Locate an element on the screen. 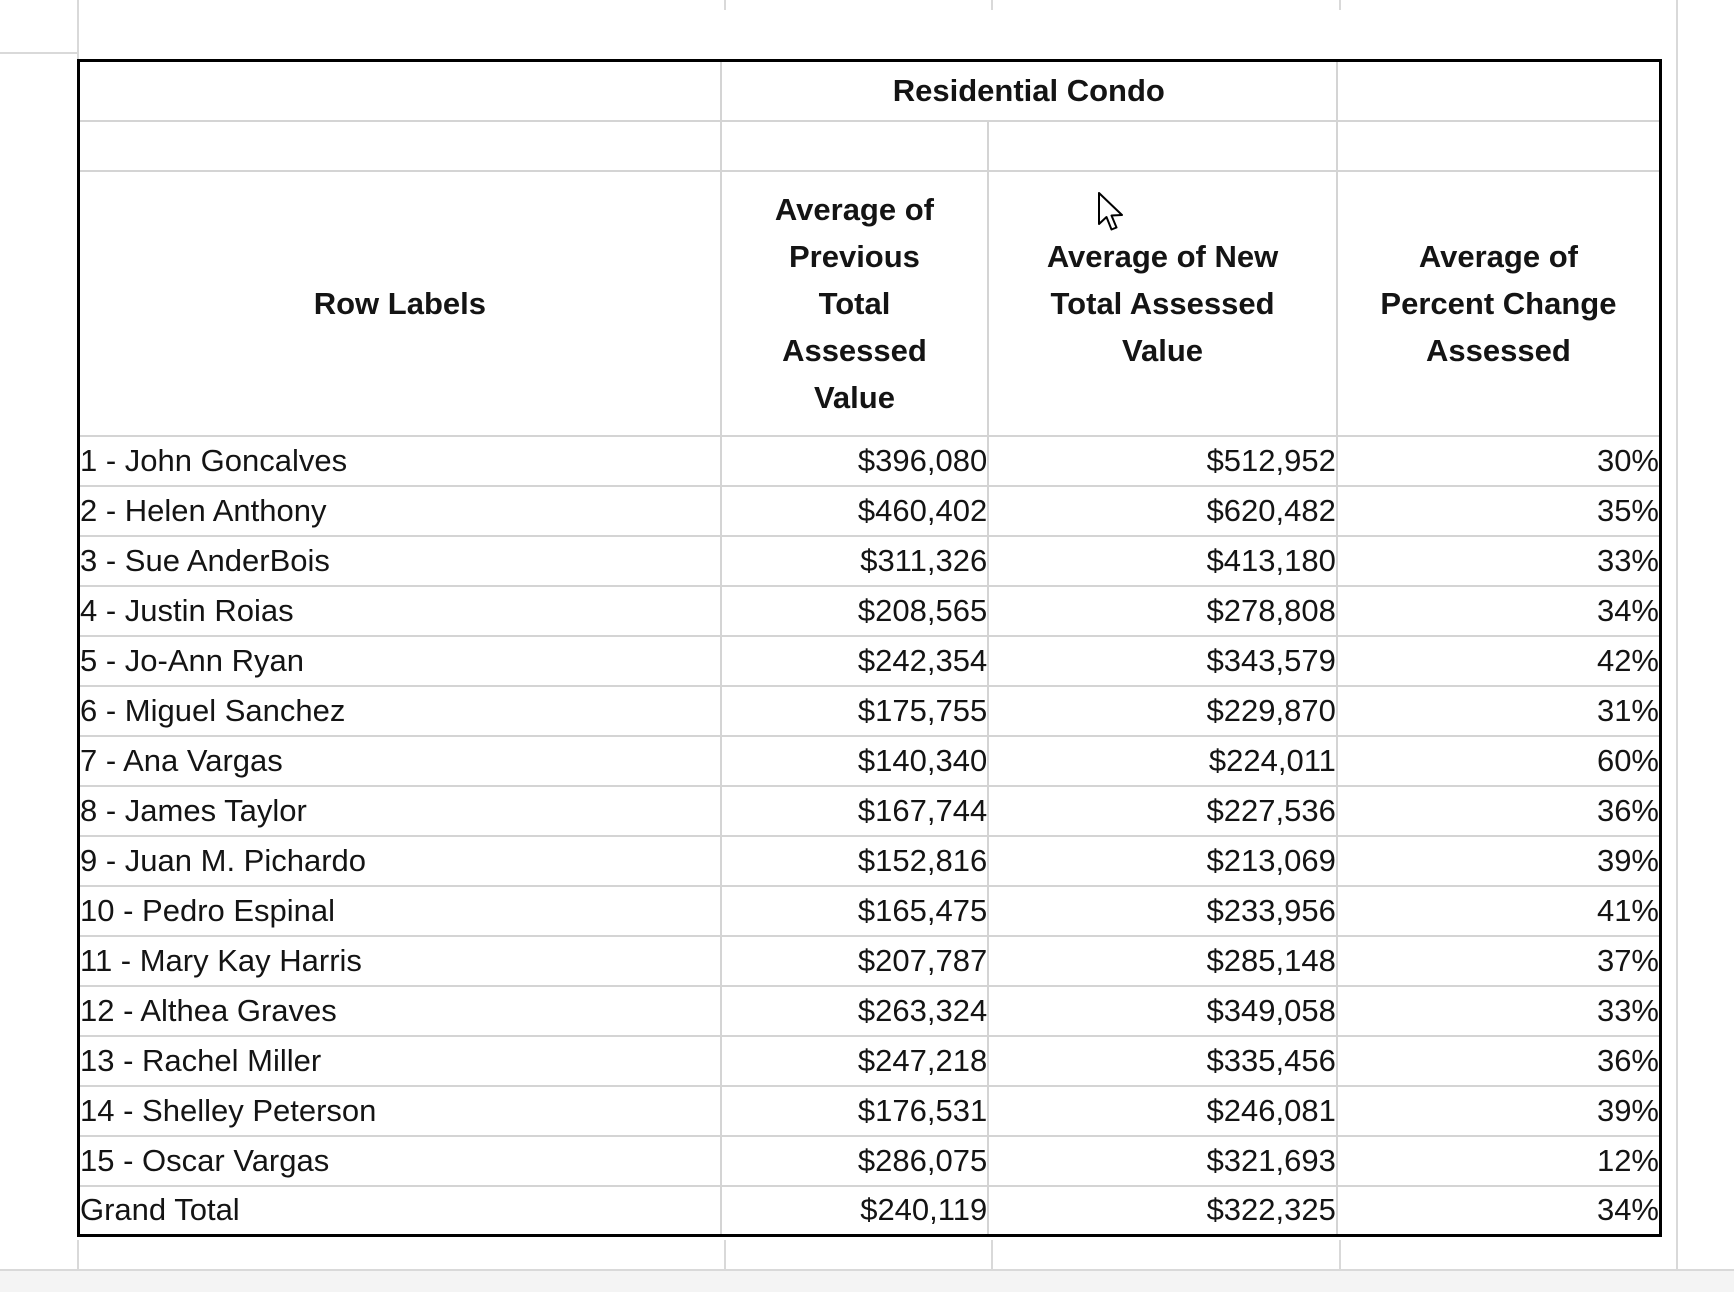 The width and height of the screenshot is (1734, 1292). row-label-cell: 7 - Ana Vargas is located at coordinates (399, 760).